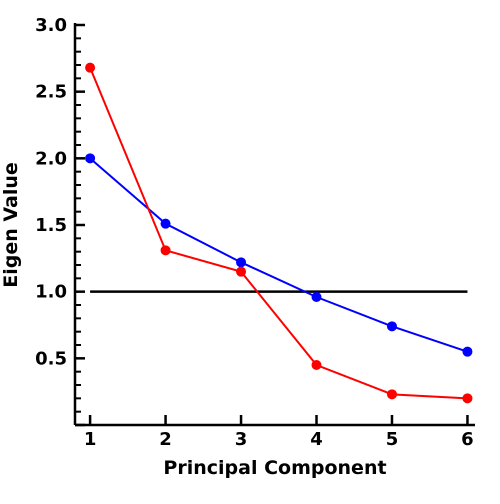  I want to click on x-tick-label: 6, so click(467, 439).